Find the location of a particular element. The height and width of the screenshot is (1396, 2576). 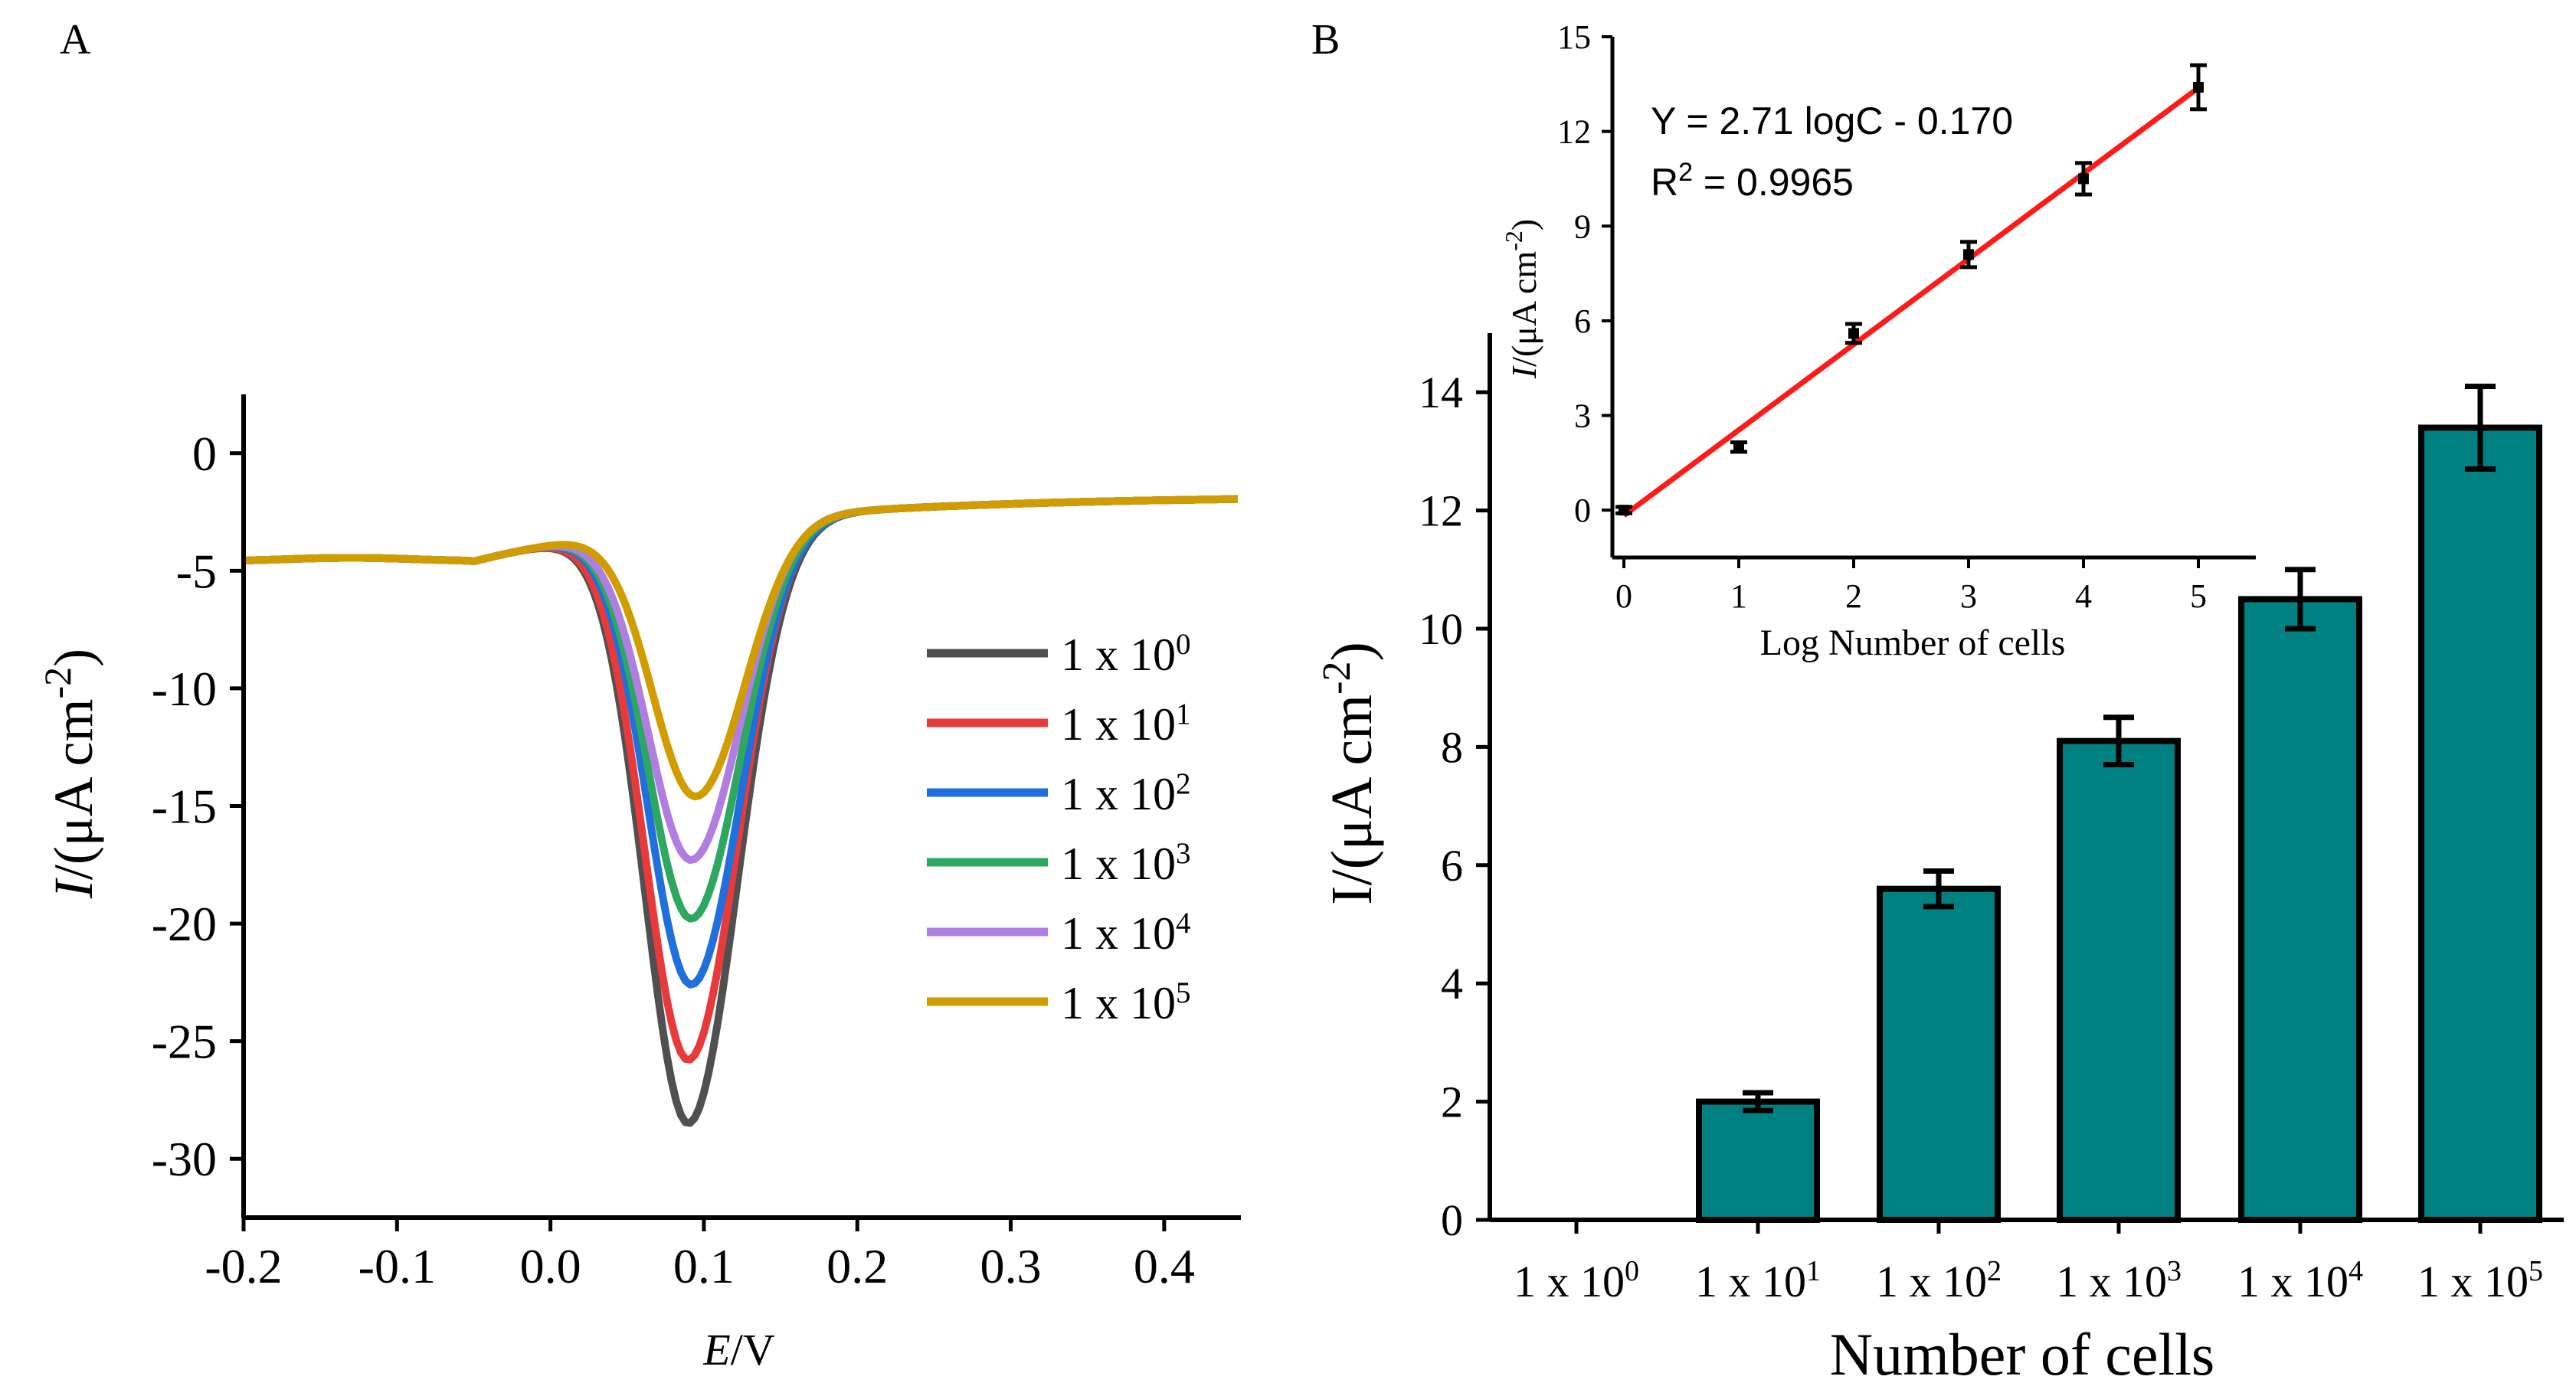

panel-b-y-tick-label: 10 is located at coordinates (1441, 629).